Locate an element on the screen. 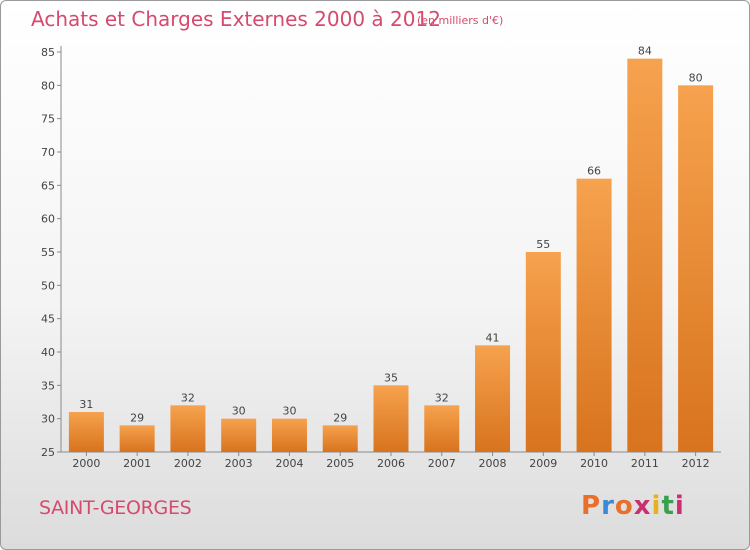 Image resolution: width=750 pixels, height=550 pixels. x-tick-label: 2002 is located at coordinates (188, 463).